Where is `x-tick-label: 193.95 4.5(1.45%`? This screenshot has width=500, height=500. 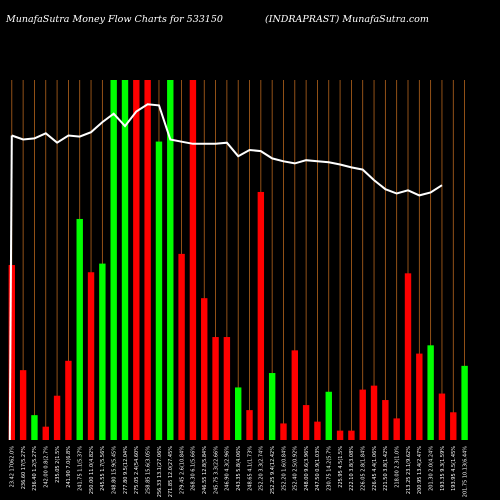 x-tick-label: 193.95 4.5(1.45% is located at coordinates (454, 468).